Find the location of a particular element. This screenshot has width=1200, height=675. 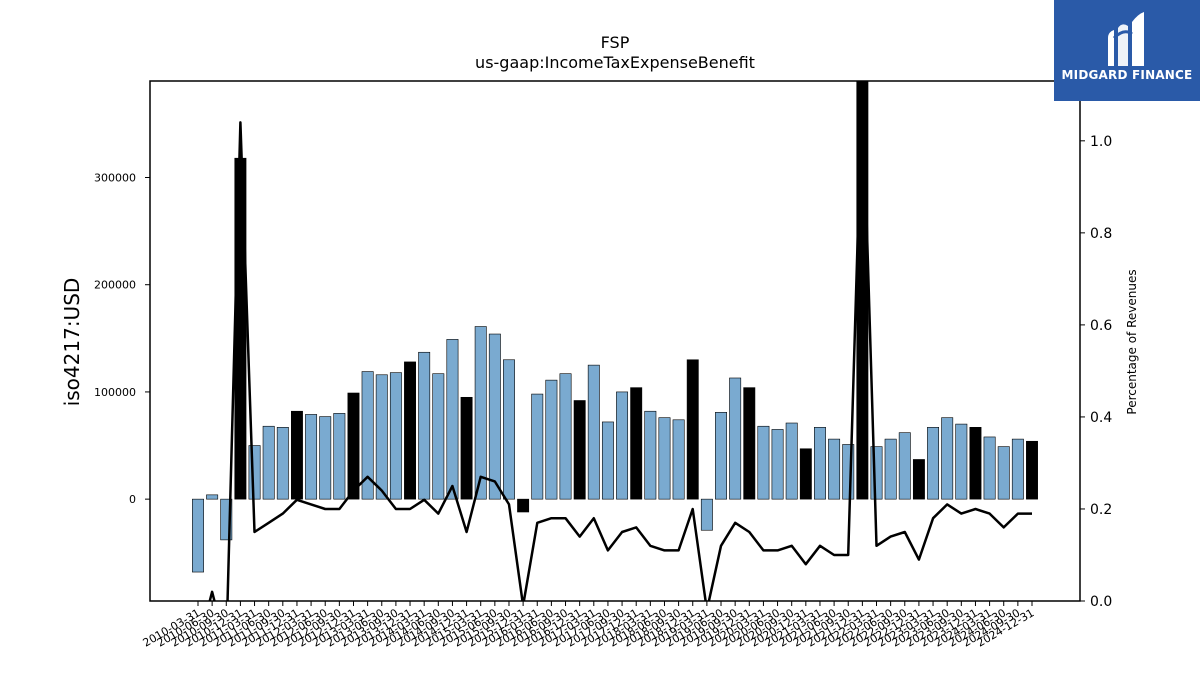

y2-tick-label: 0.8 is located at coordinates (1101, 234).